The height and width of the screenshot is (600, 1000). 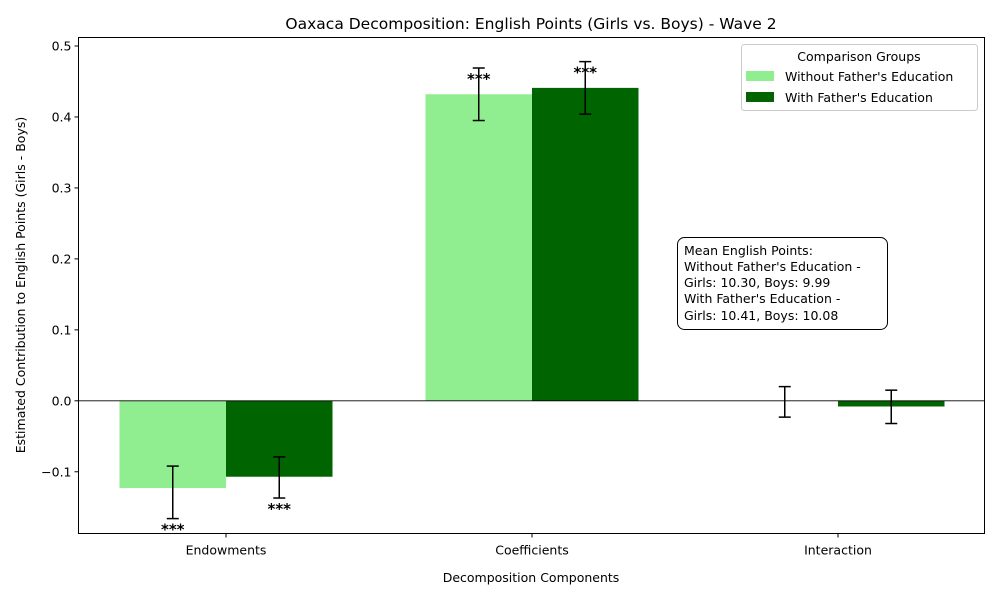 I want to click on x-axis-ticks: Endowments Coefficients Interaction, so click(x=529, y=545).